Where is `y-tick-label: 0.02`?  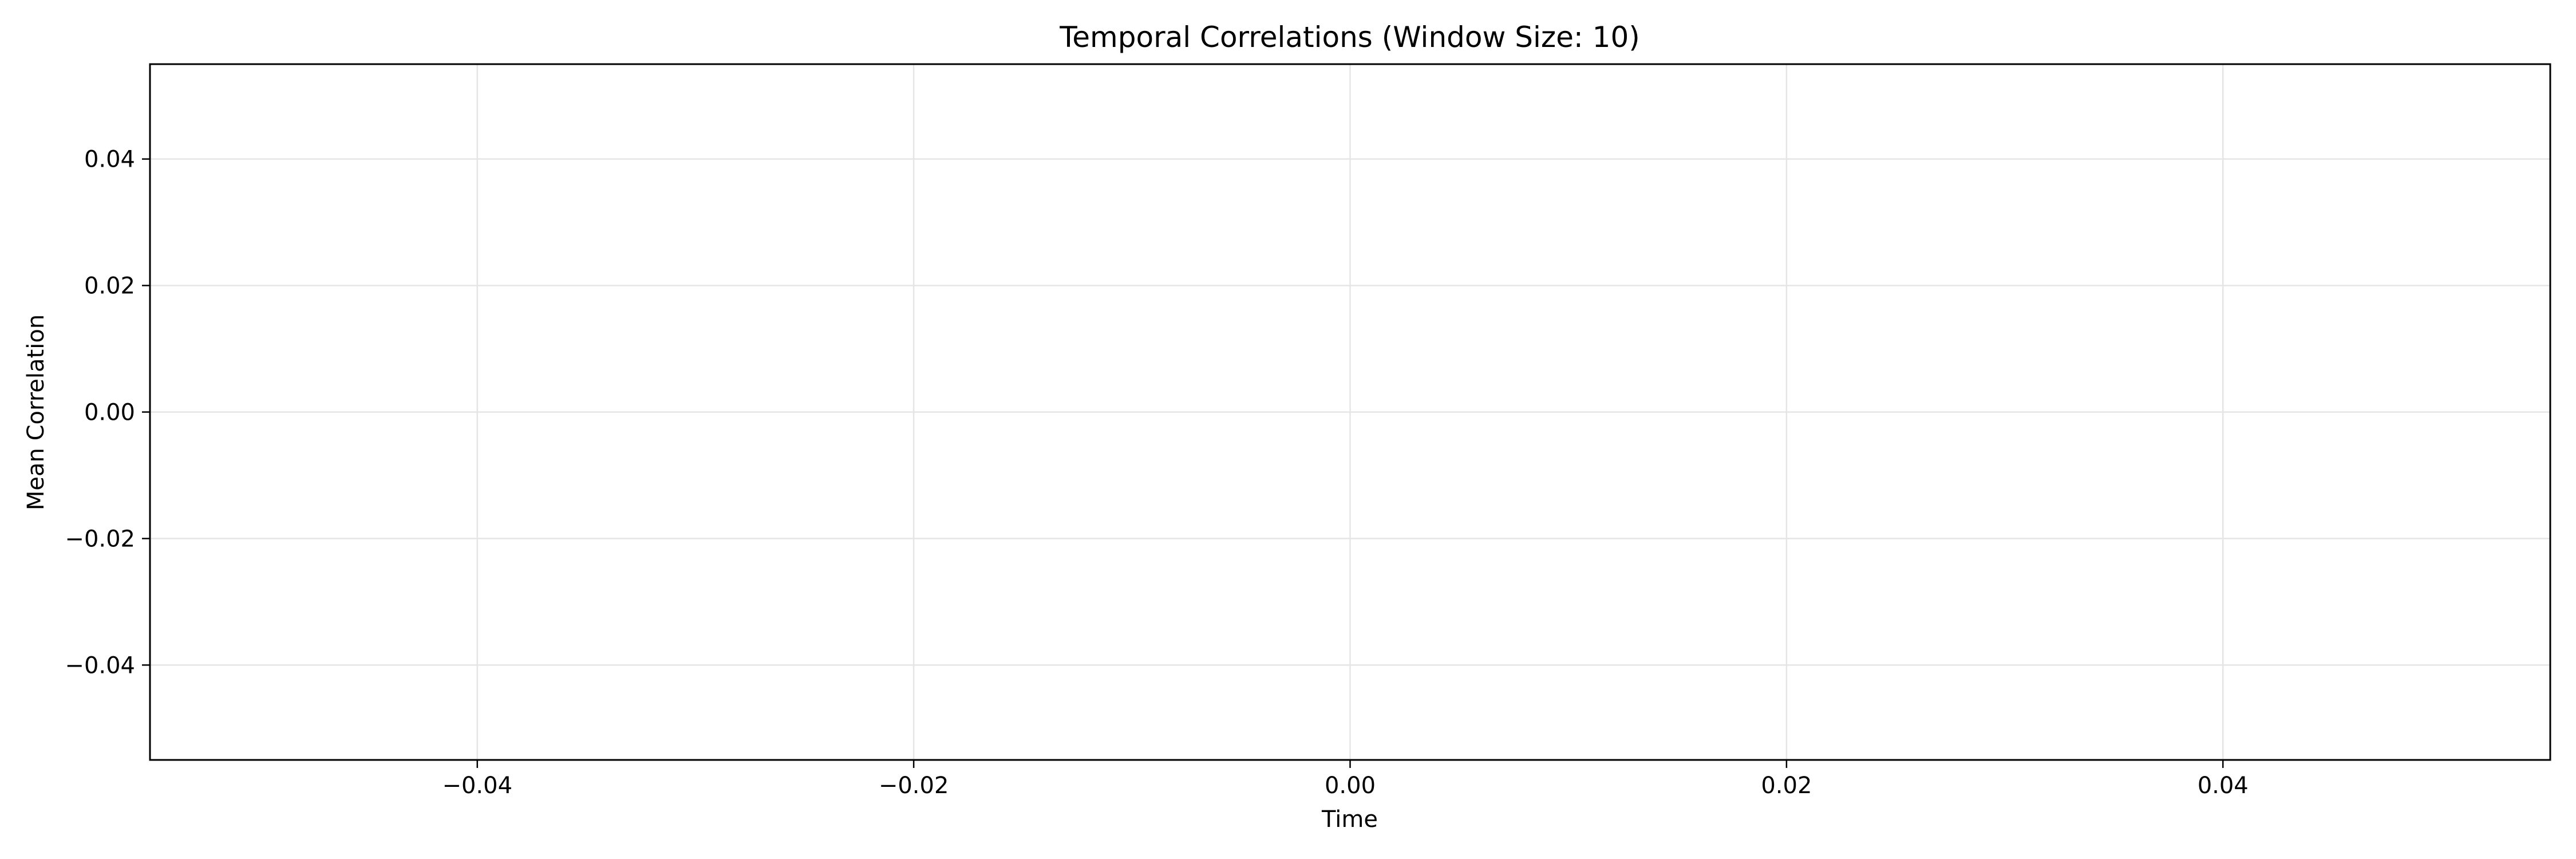
y-tick-label: 0.02 is located at coordinates (109, 286).